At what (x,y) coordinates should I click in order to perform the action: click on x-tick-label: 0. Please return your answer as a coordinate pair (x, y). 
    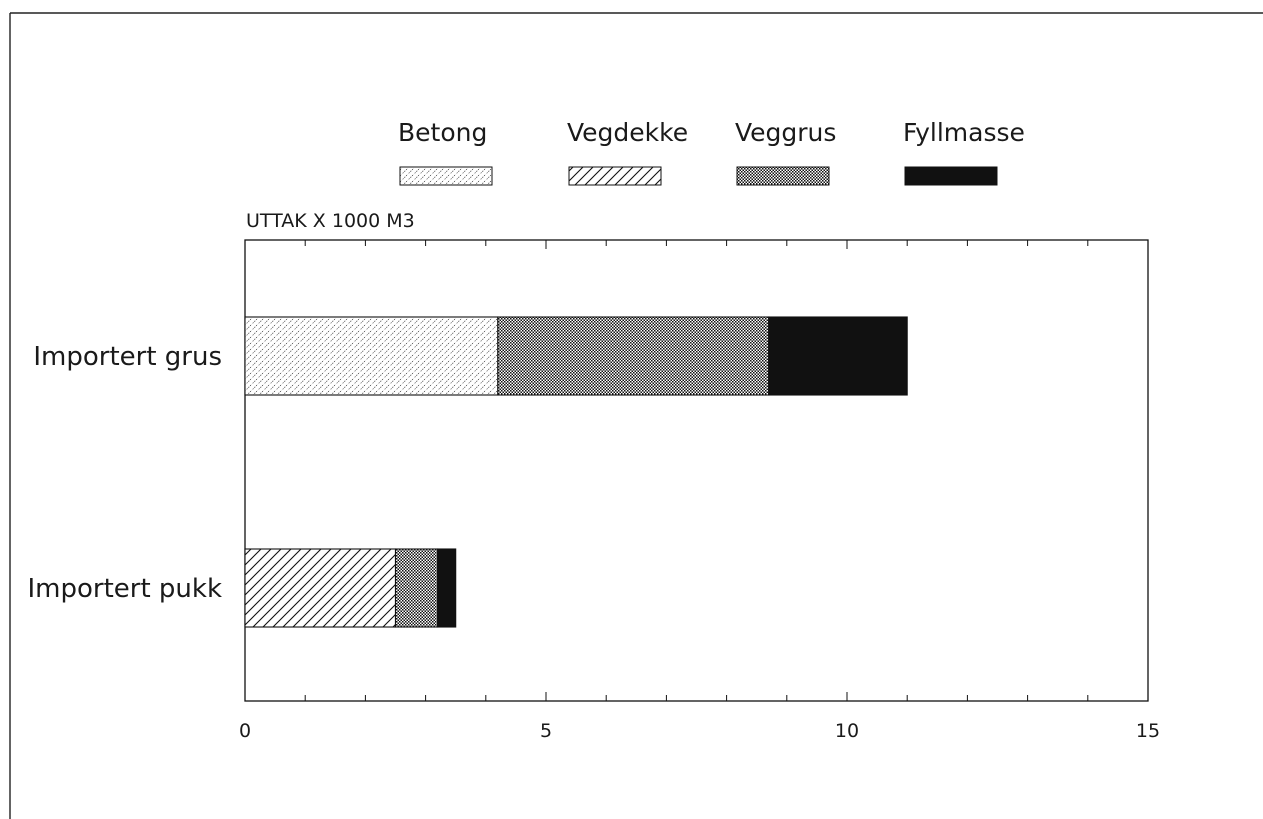
    Looking at the image, I should click on (245, 731).